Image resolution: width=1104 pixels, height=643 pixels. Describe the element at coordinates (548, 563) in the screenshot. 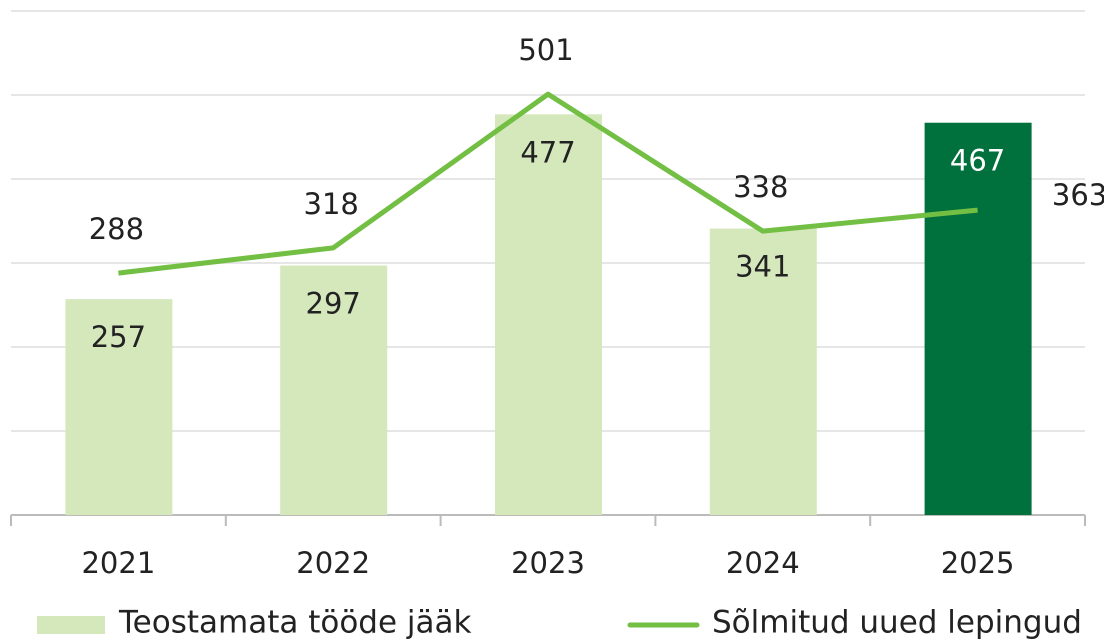

I see `x-tick-label: 2023` at that location.